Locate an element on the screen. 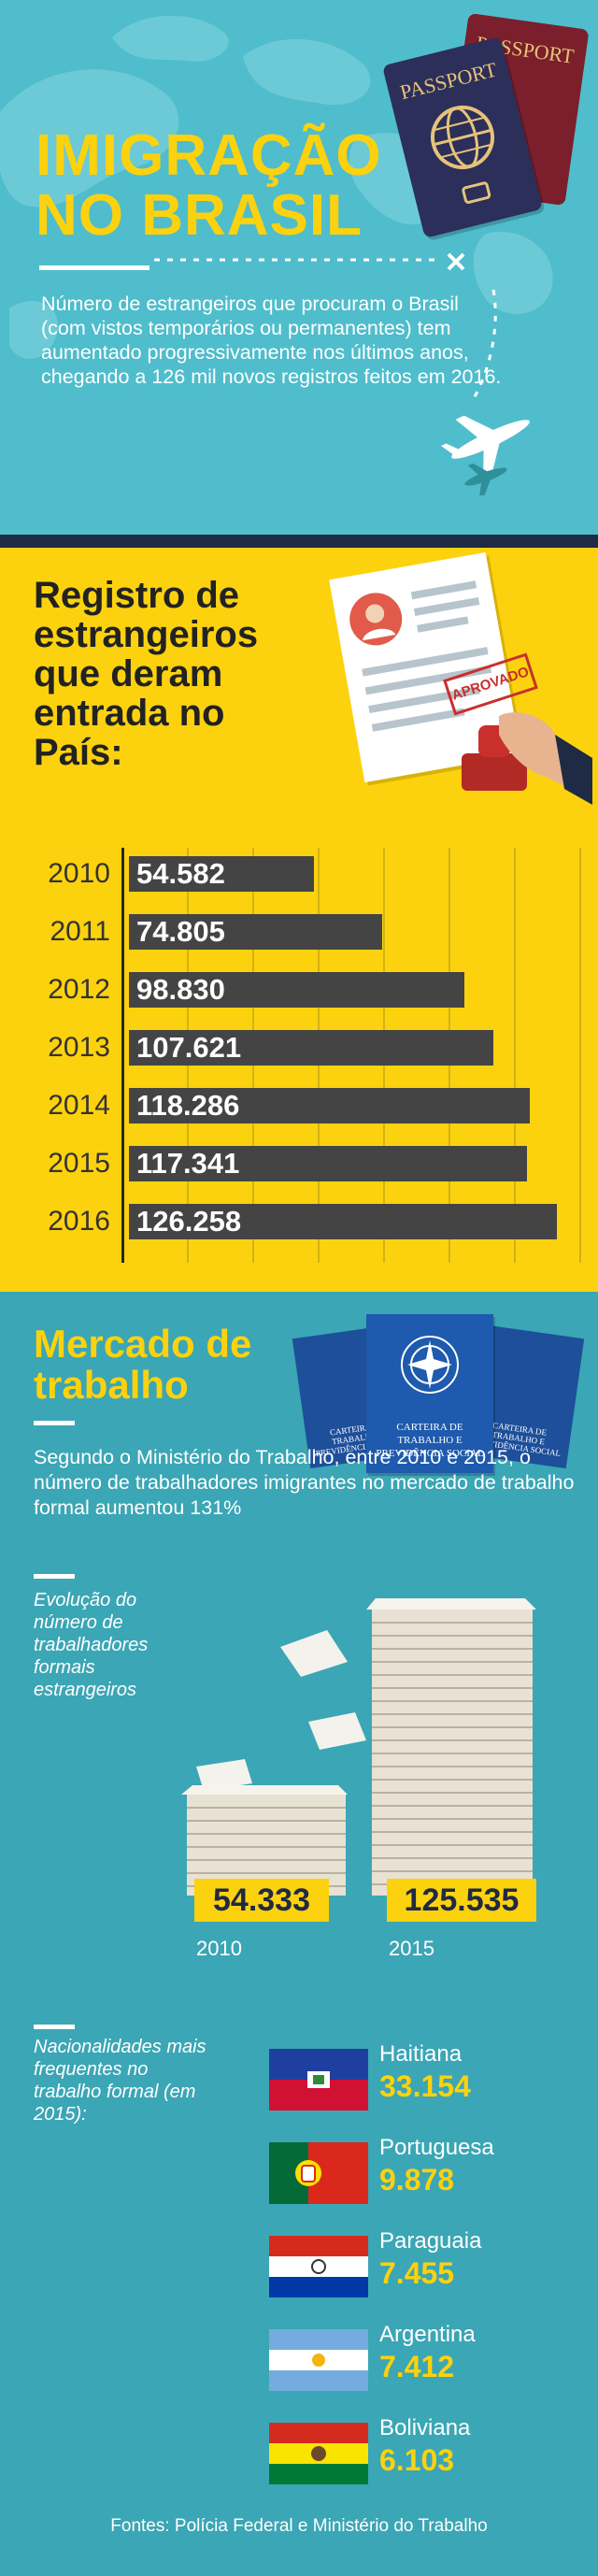 The width and height of the screenshot is (598, 2576). portugal-flag-icon is located at coordinates (318, 2173).